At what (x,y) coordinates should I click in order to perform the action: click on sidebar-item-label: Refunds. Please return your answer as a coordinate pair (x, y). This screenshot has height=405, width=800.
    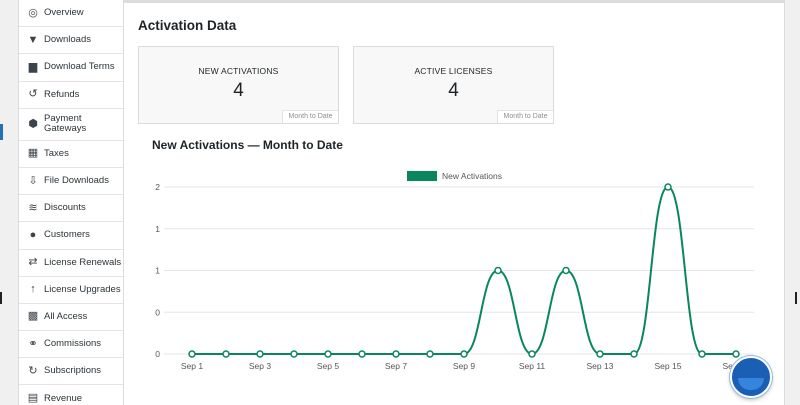
    Looking at the image, I should click on (62, 94).